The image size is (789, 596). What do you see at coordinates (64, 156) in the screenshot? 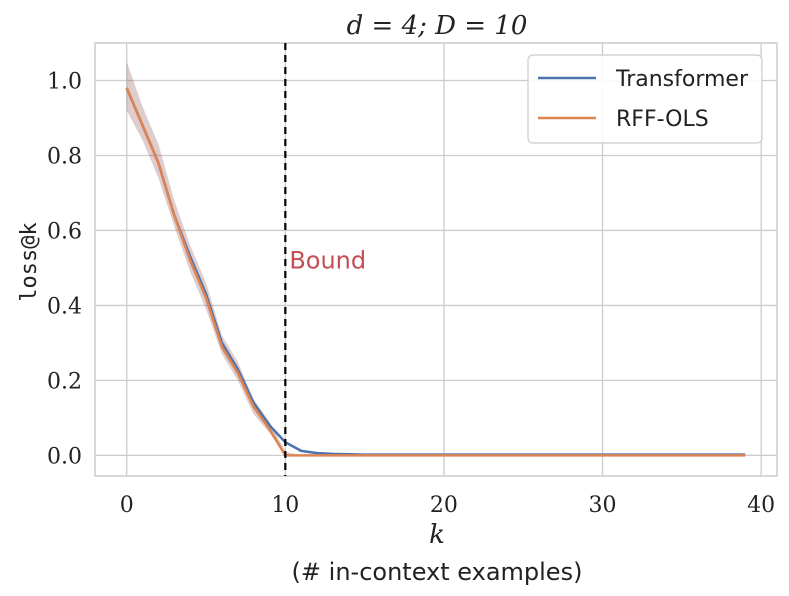
I see `y-tick-label: 0.8` at bounding box center [64, 156].